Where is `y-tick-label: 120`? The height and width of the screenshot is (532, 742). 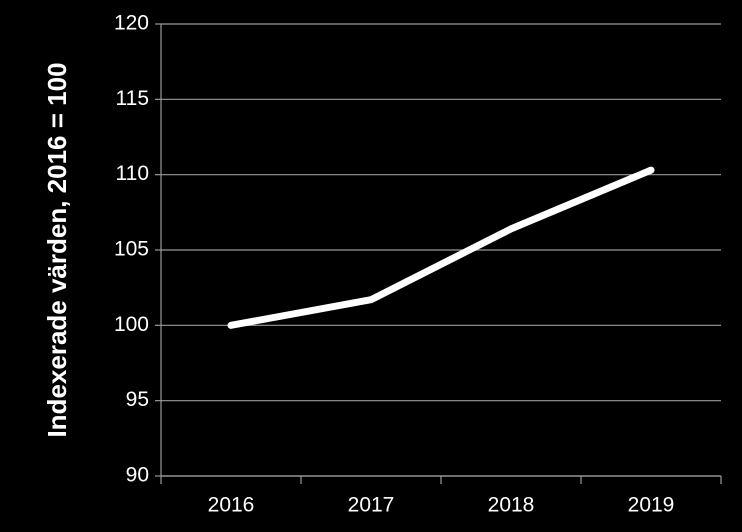 y-tick-label: 120 is located at coordinates (131, 23).